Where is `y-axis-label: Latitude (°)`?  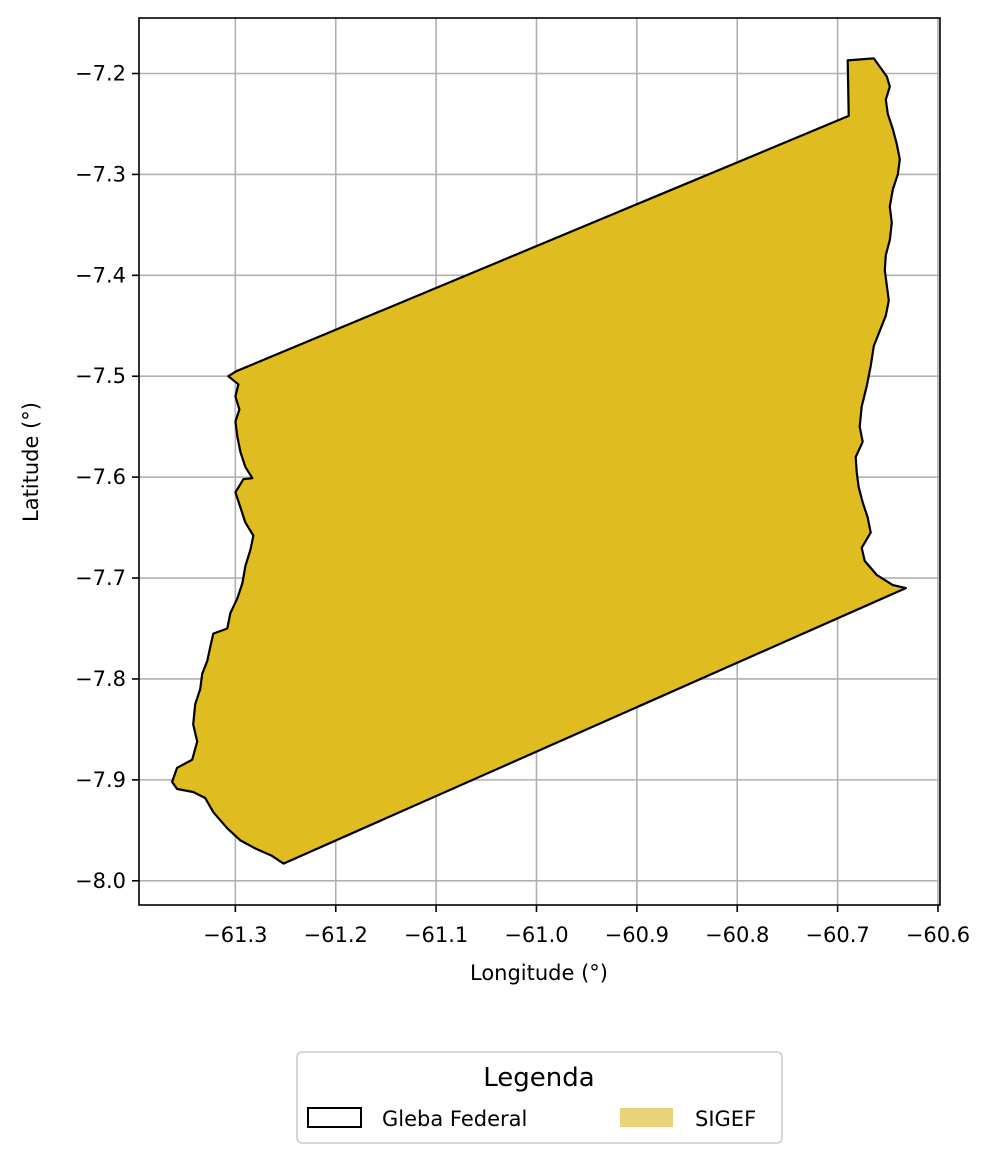 y-axis-label: Latitude (°) is located at coordinates (31, 462).